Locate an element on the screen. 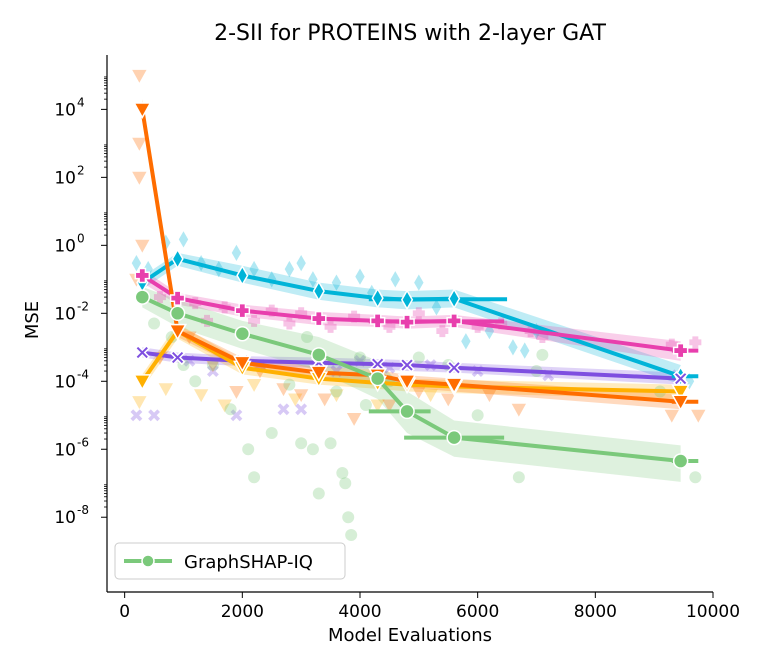 The width and height of the screenshot is (761, 666). series-3-line is located at coordinates (411, 365).